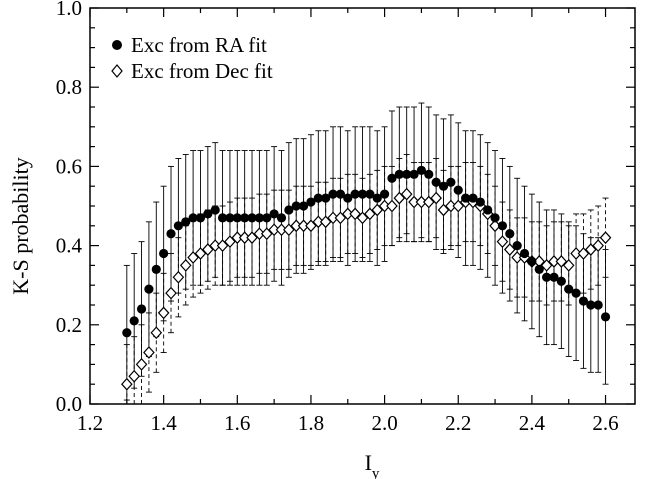  I want to click on y-tick-label: 0.2, so click(69, 325).